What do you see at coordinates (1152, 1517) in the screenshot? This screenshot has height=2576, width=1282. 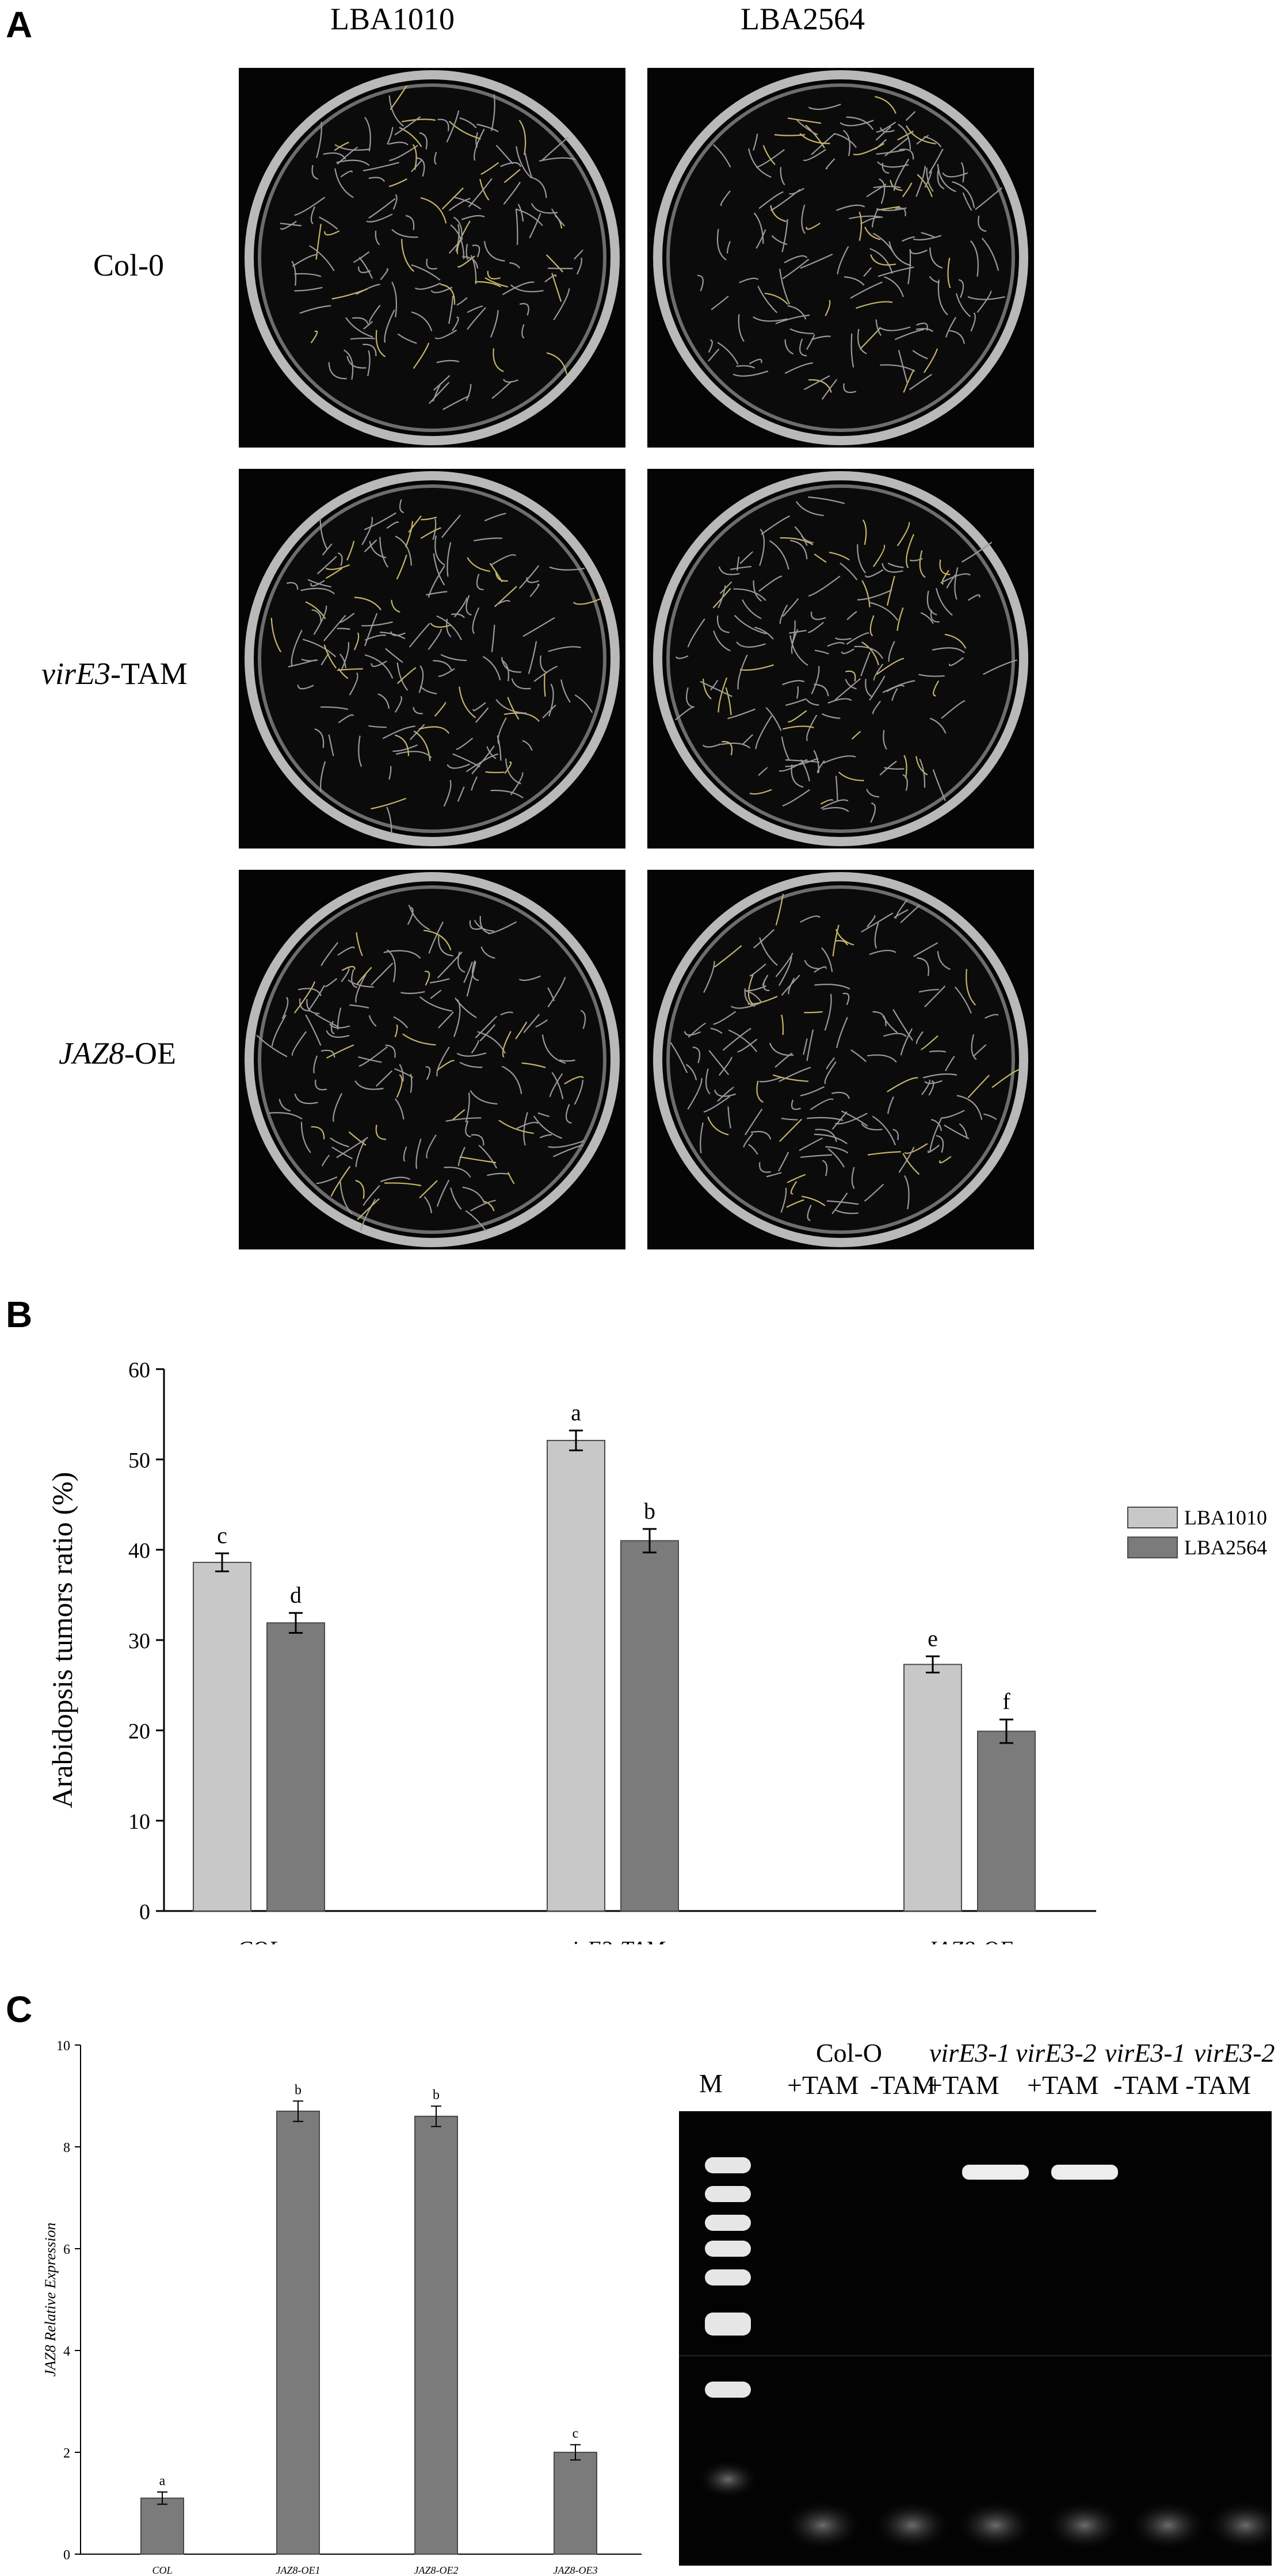 I see `legend-swatch` at bounding box center [1152, 1517].